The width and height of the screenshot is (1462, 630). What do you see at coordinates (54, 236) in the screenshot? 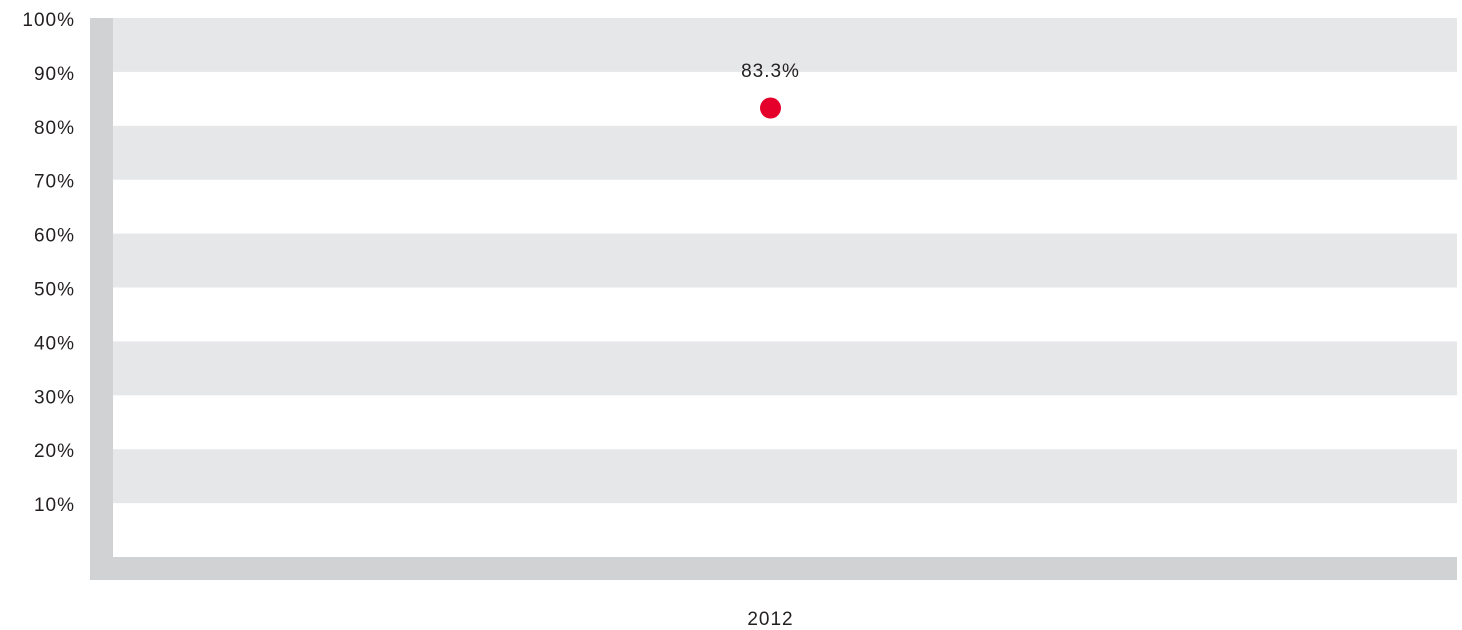
I see `y-tick-label: 60%` at bounding box center [54, 236].